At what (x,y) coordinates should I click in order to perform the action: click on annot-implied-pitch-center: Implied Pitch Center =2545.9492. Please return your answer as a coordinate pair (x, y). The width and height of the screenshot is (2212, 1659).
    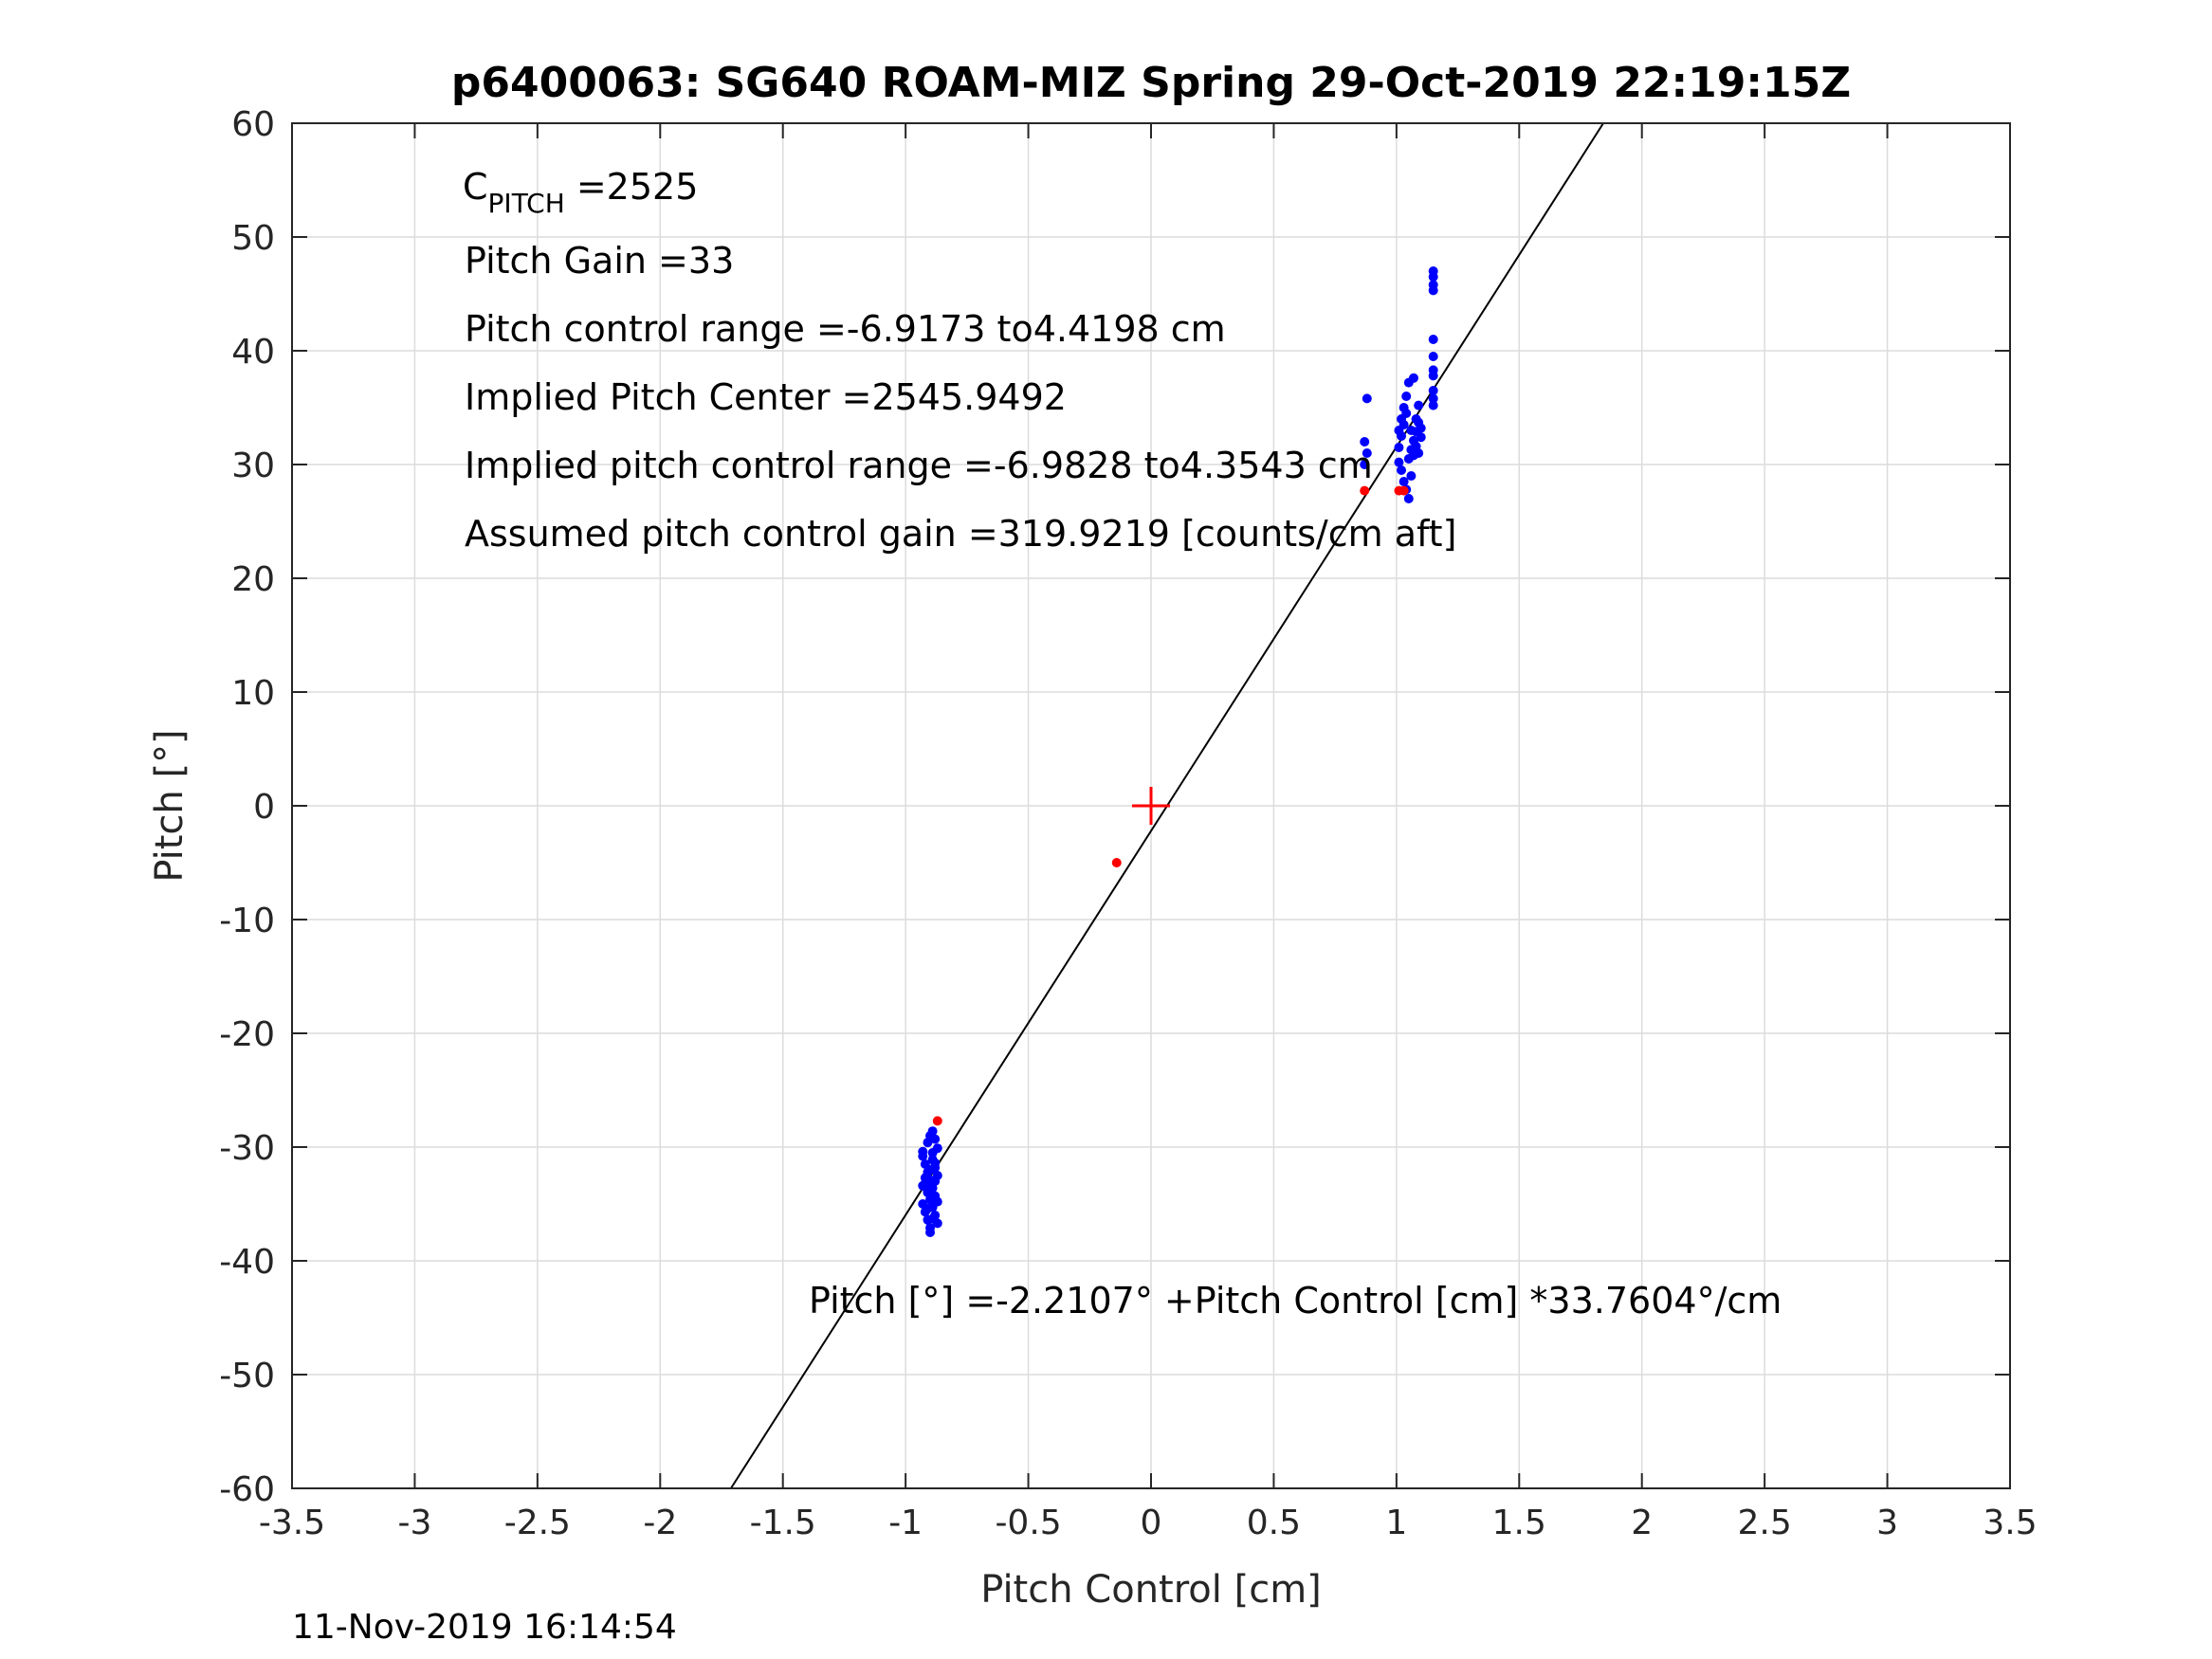
    Looking at the image, I should click on (766, 397).